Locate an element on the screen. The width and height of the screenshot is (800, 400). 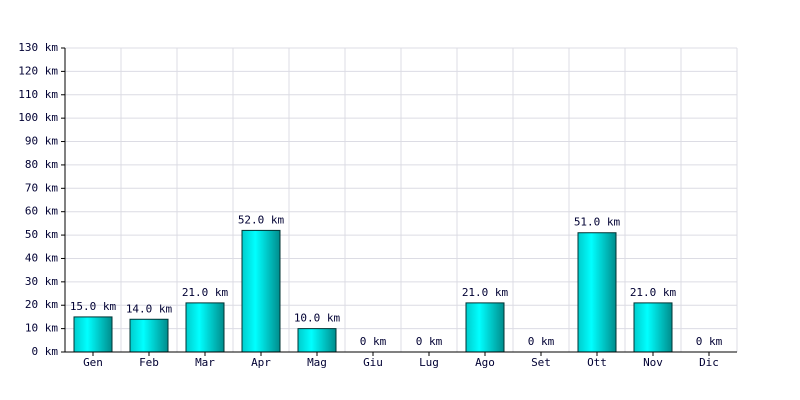
y-tick-label: 30 km is located at coordinates (41, 281).